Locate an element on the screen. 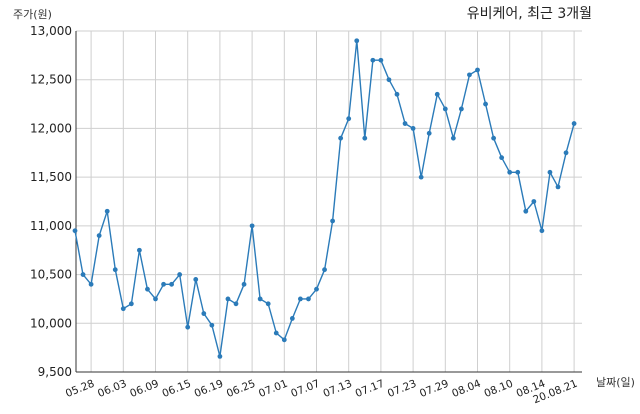 The height and width of the screenshot is (414, 640). y-tick-label: 12,500 is located at coordinates (51, 80).